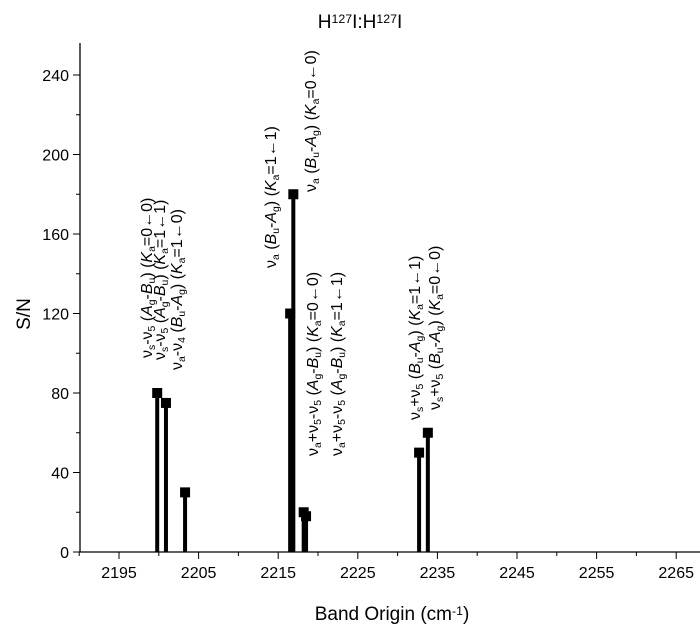  I want to click on x-tick-label: 2245, so click(517, 573).